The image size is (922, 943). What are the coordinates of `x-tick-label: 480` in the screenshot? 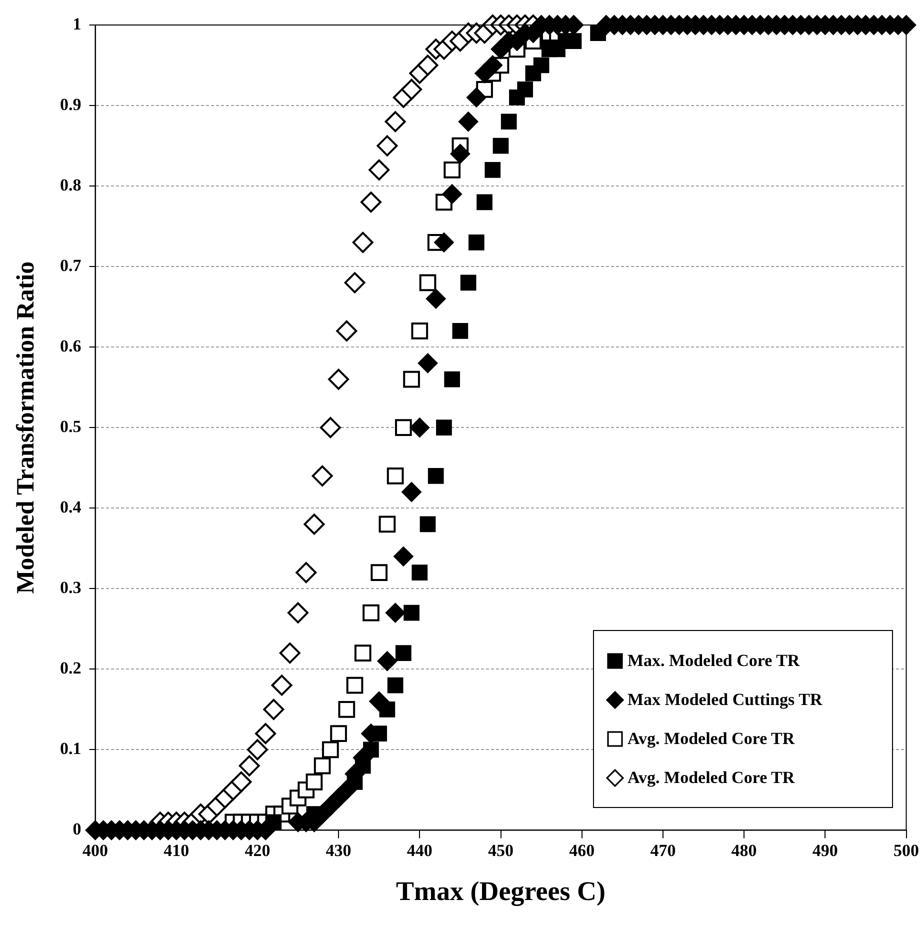 It's located at (744, 850).